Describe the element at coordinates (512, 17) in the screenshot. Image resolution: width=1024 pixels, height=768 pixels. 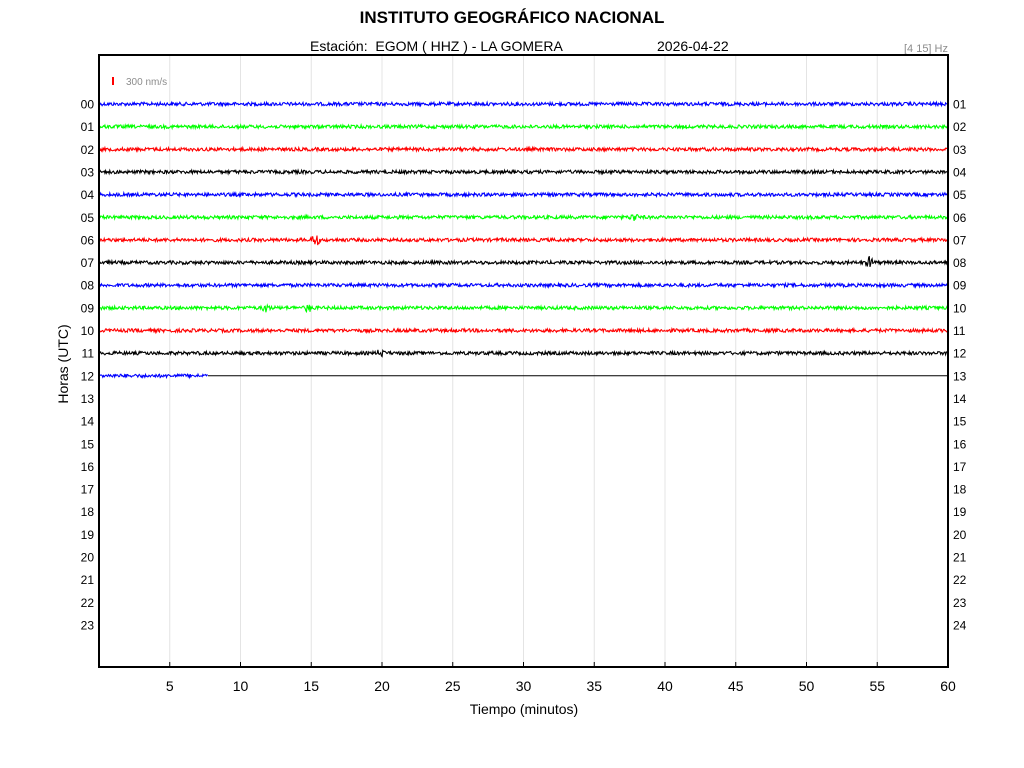
I see `chart-title: INSTITUTO GEOGRÁFICO NACIONAL` at that location.